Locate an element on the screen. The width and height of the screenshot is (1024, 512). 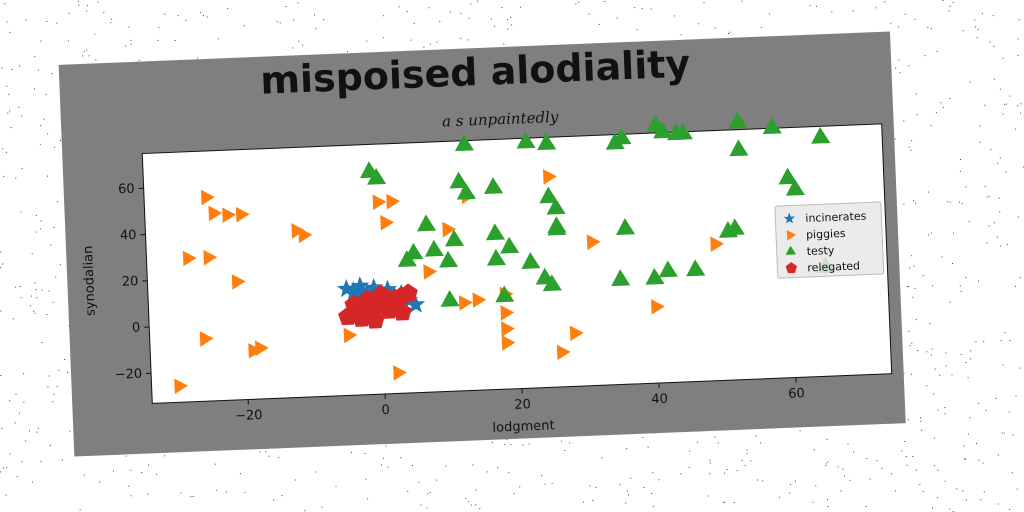
x-tick-label: 20 is located at coordinates (522, 405).